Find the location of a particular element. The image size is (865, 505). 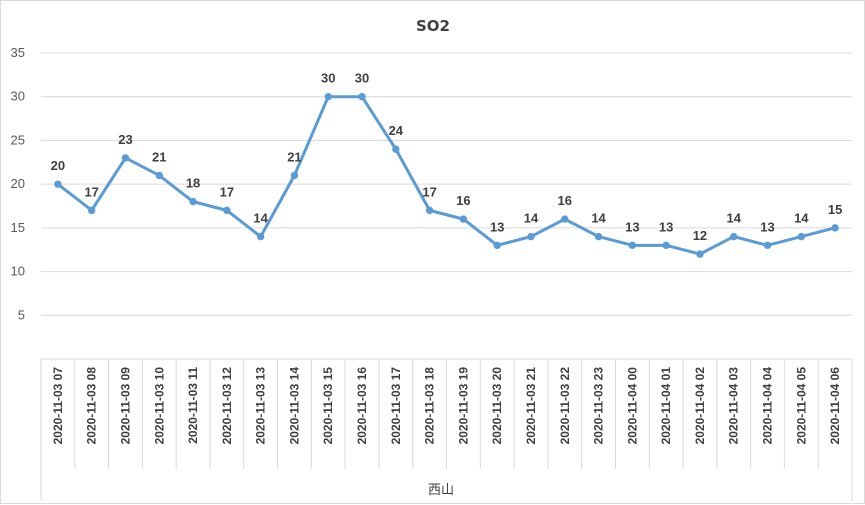

y-tick-label: 20 is located at coordinates (18, 183).